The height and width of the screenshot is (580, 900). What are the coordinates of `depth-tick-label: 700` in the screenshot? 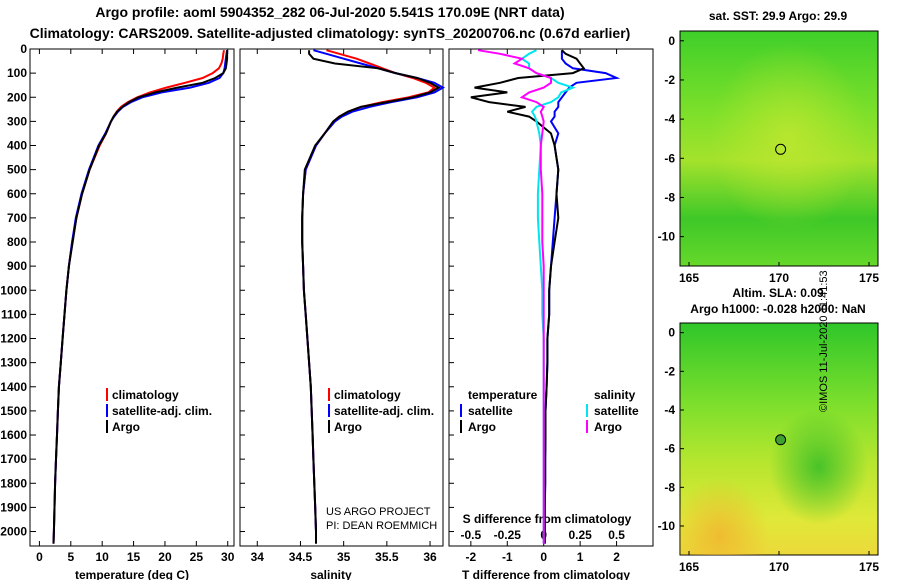 It's located at (17, 218).